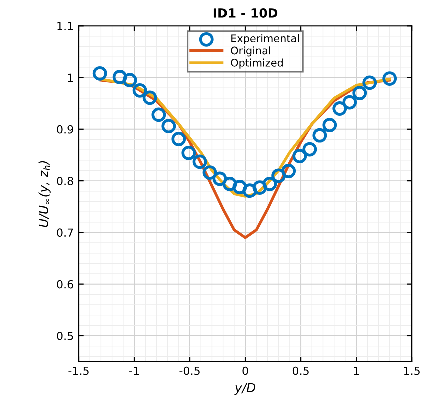 The height and width of the screenshot is (402, 427). What do you see at coordinates (190, 371) in the screenshot?
I see `x-tick-label: -0.5` at bounding box center [190, 371].